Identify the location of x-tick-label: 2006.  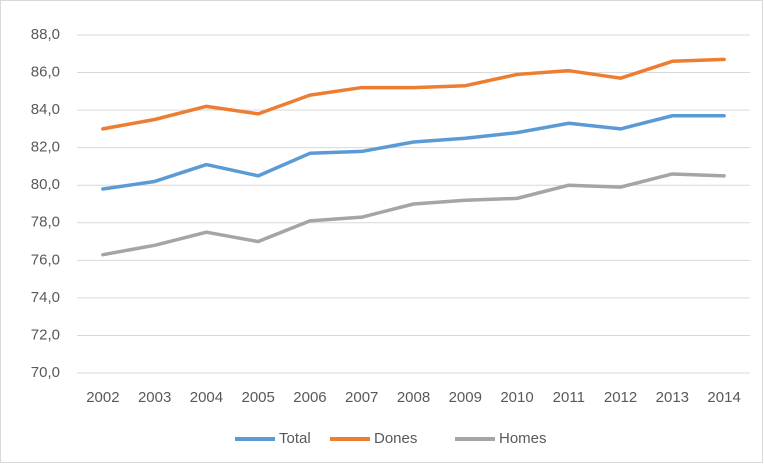
(309, 397).